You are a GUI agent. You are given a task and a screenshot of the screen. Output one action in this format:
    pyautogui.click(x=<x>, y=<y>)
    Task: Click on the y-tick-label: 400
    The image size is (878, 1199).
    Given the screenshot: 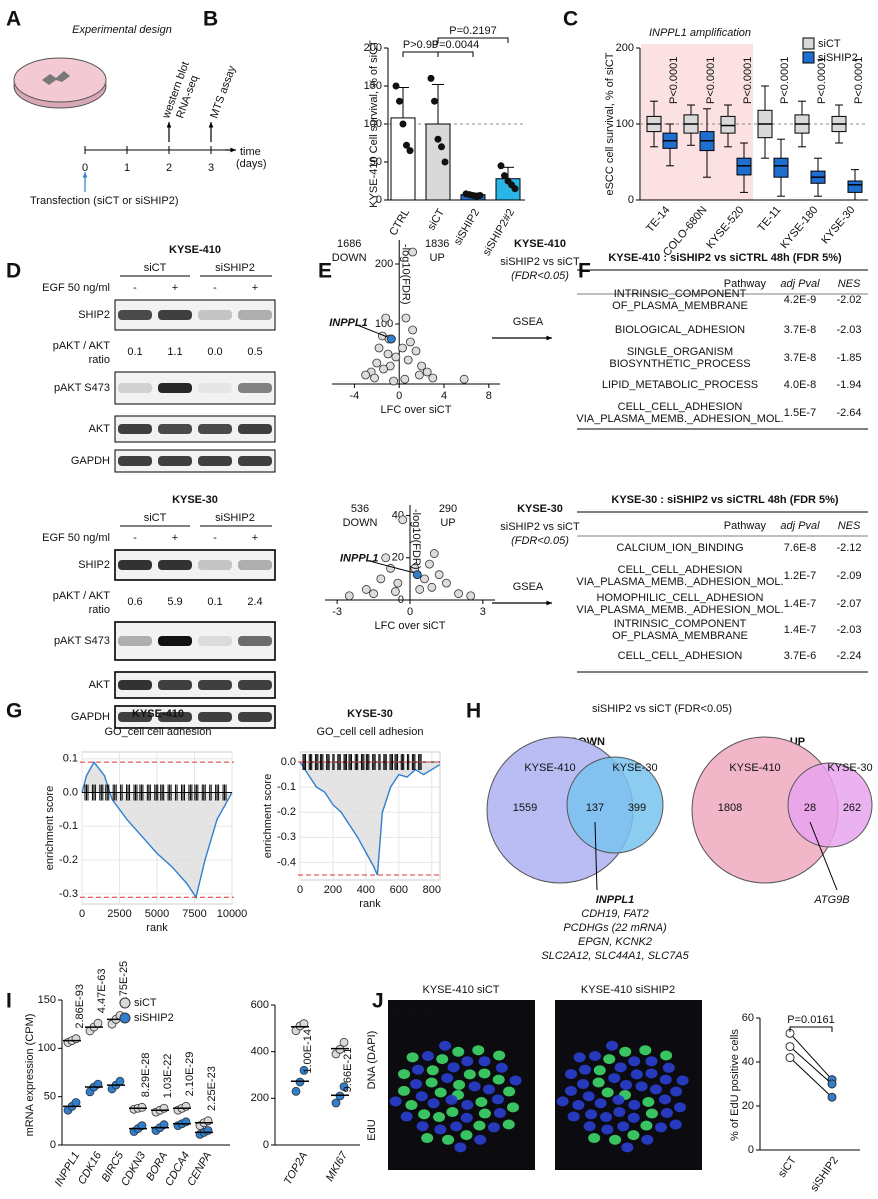 What is the action you would take?
    pyautogui.click(x=260, y=1052)
    